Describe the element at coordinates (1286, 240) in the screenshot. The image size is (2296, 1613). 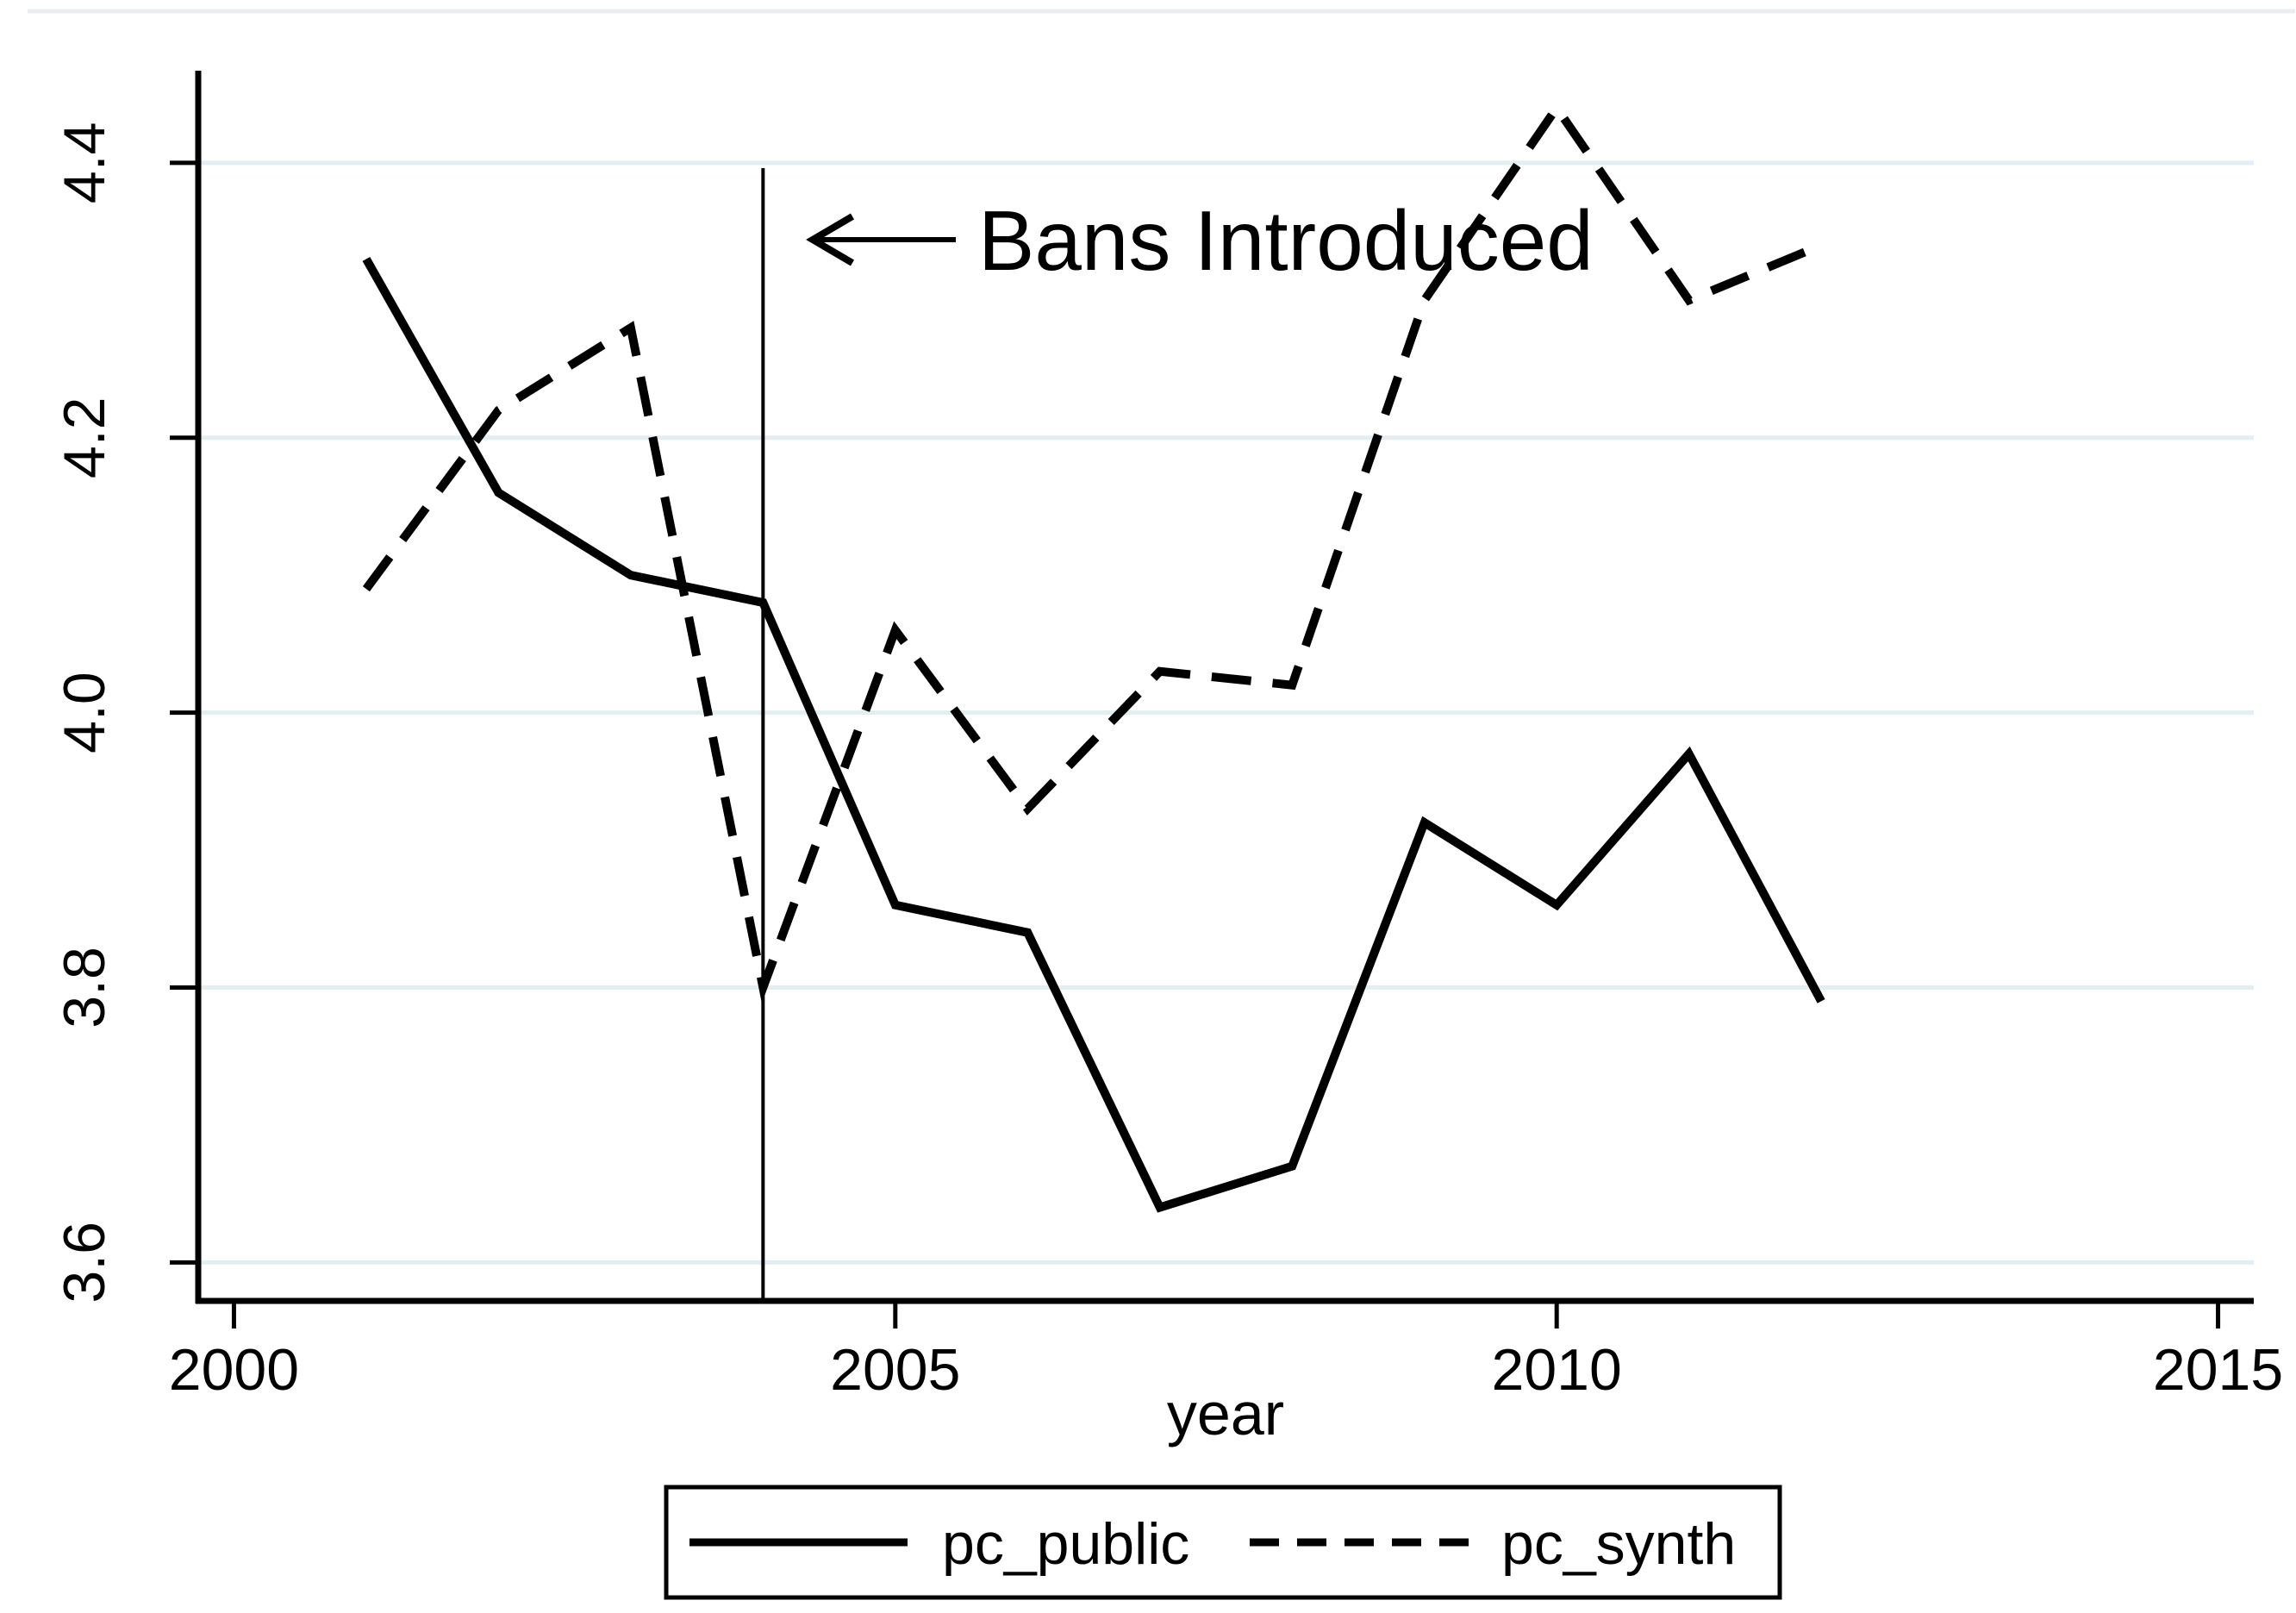
I see `bans-annotation-text: Bans Introduced` at that location.